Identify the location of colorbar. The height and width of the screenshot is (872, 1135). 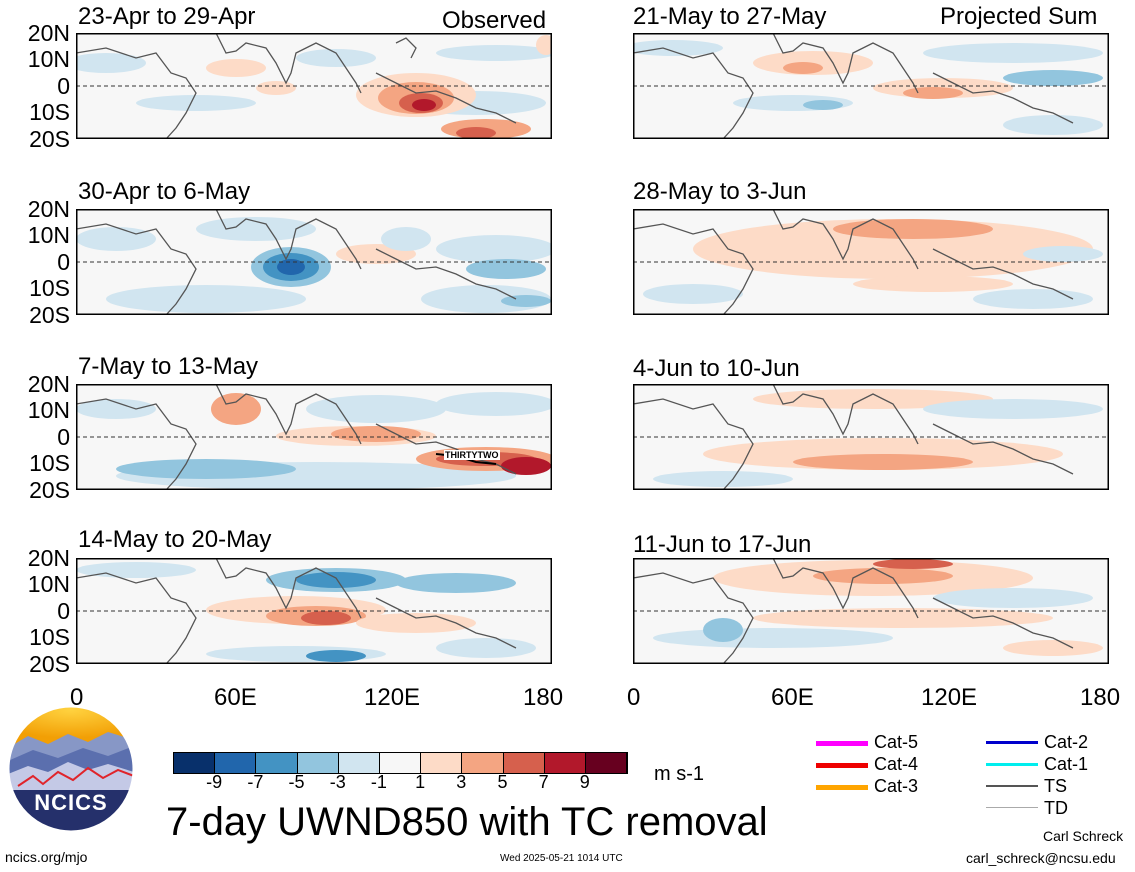
(400, 763).